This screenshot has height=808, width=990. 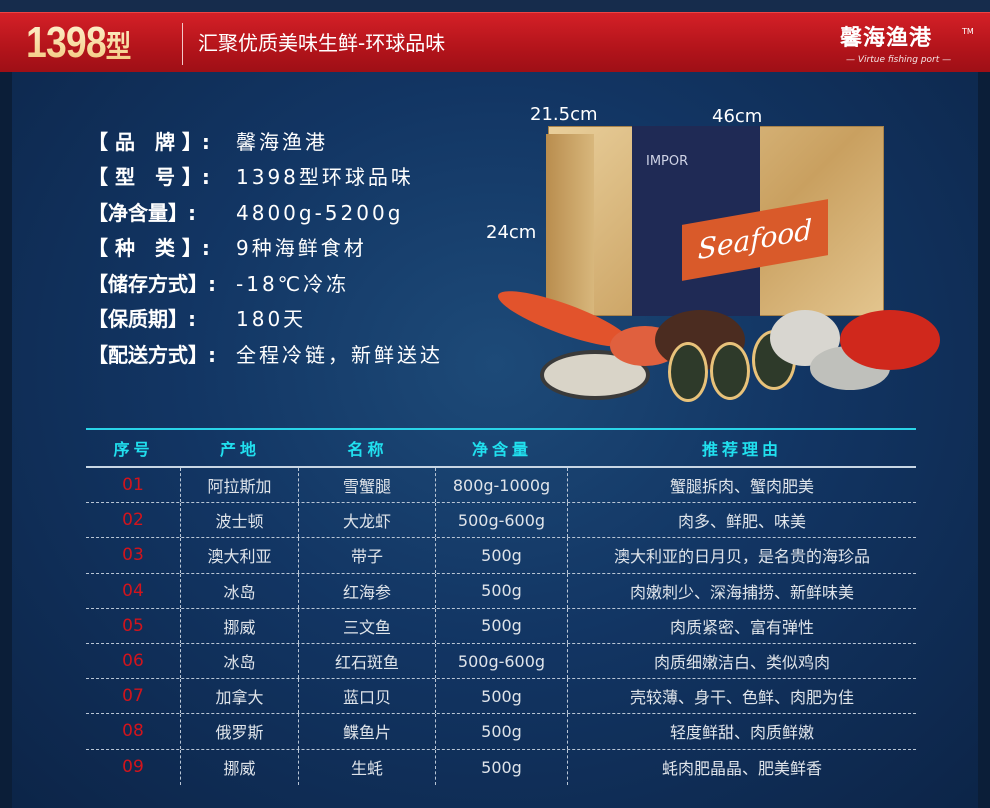 I want to click on cell-row-number: 06, so click(x=133, y=661).